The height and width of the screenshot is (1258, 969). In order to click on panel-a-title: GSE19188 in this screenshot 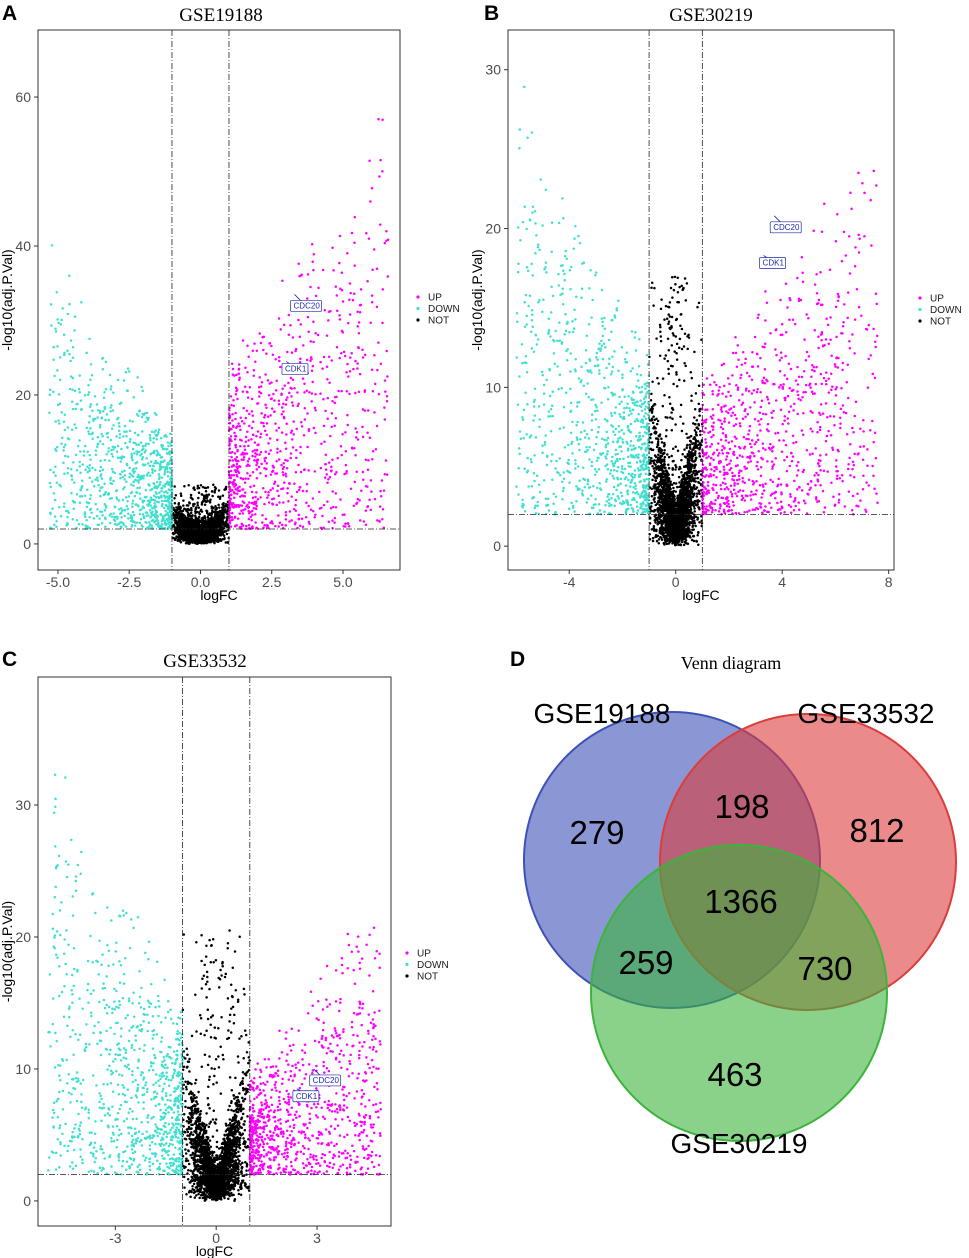, I will do `click(220, 15)`.